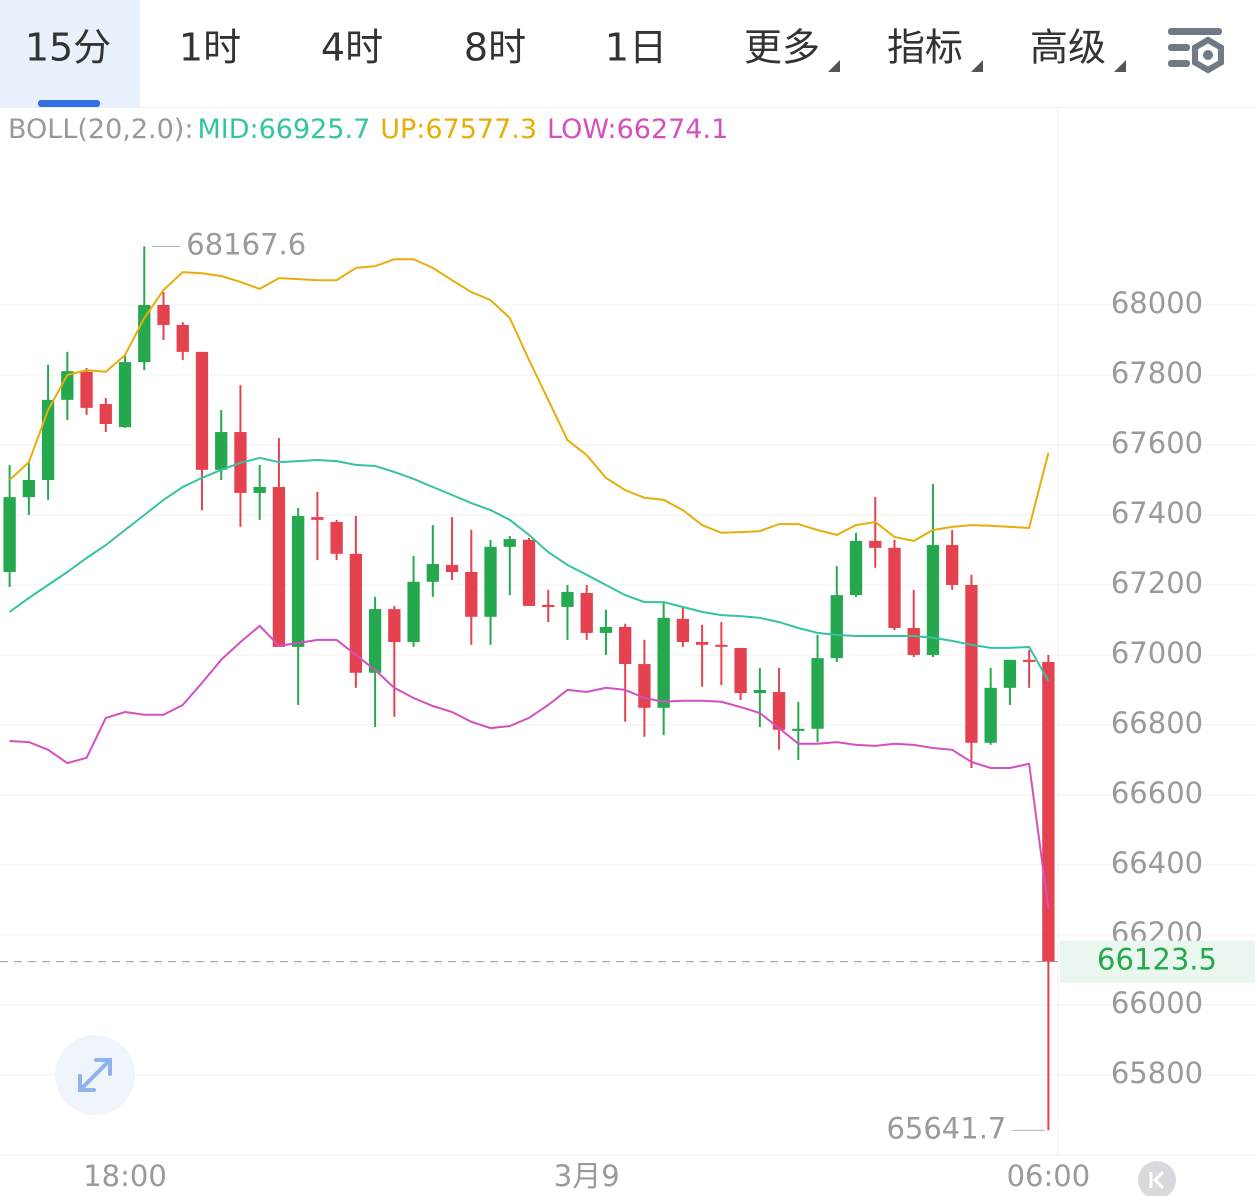  Describe the element at coordinates (673, 129) in the screenshot. I see `legend-value: 66274.1` at that location.